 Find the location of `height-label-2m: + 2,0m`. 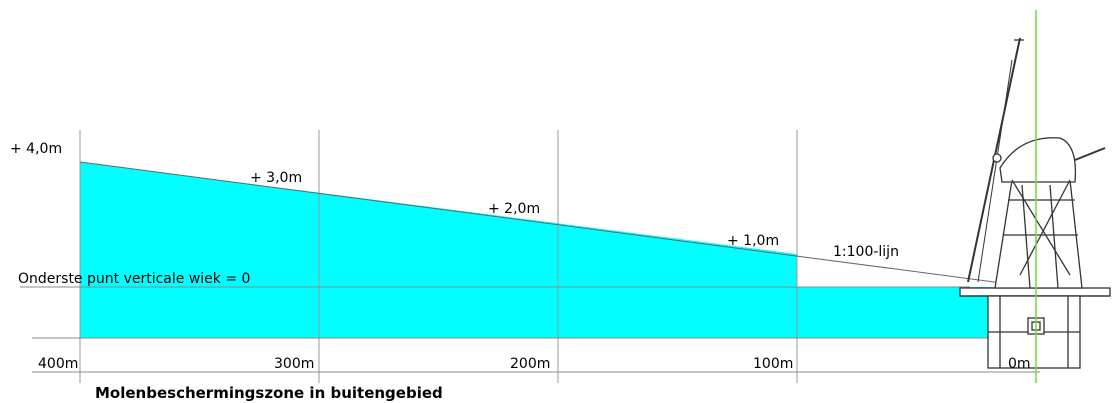

height-label-2m: + 2,0m is located at coordinates (514, 209).